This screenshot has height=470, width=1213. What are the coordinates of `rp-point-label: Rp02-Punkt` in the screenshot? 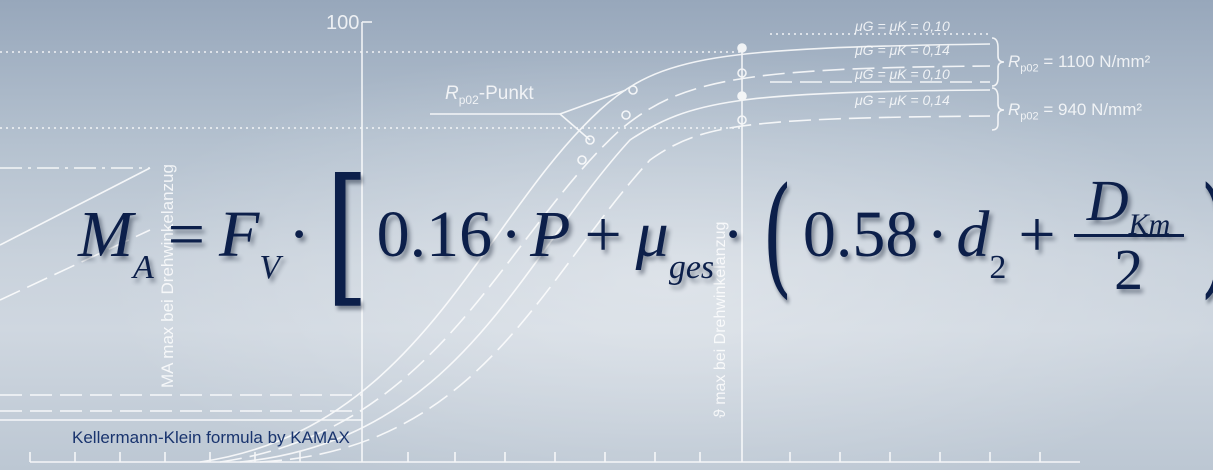 It's located at (489, 95).